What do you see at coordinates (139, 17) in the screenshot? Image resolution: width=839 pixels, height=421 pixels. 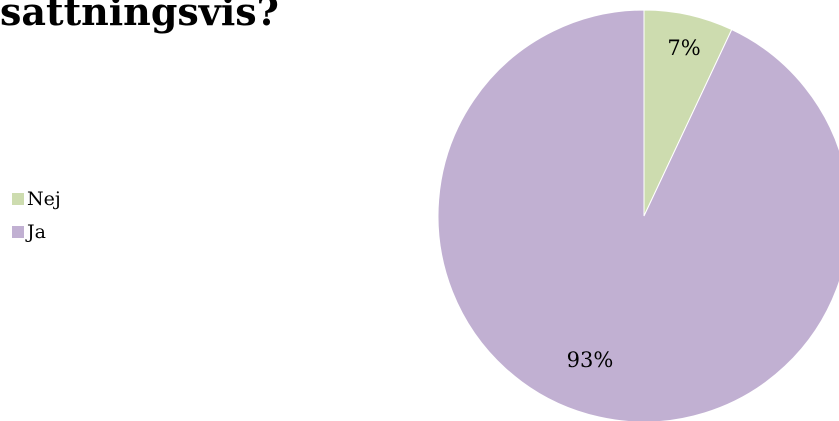 I see `chart-title: sättningsvis?` at bounding box center [139, 17].